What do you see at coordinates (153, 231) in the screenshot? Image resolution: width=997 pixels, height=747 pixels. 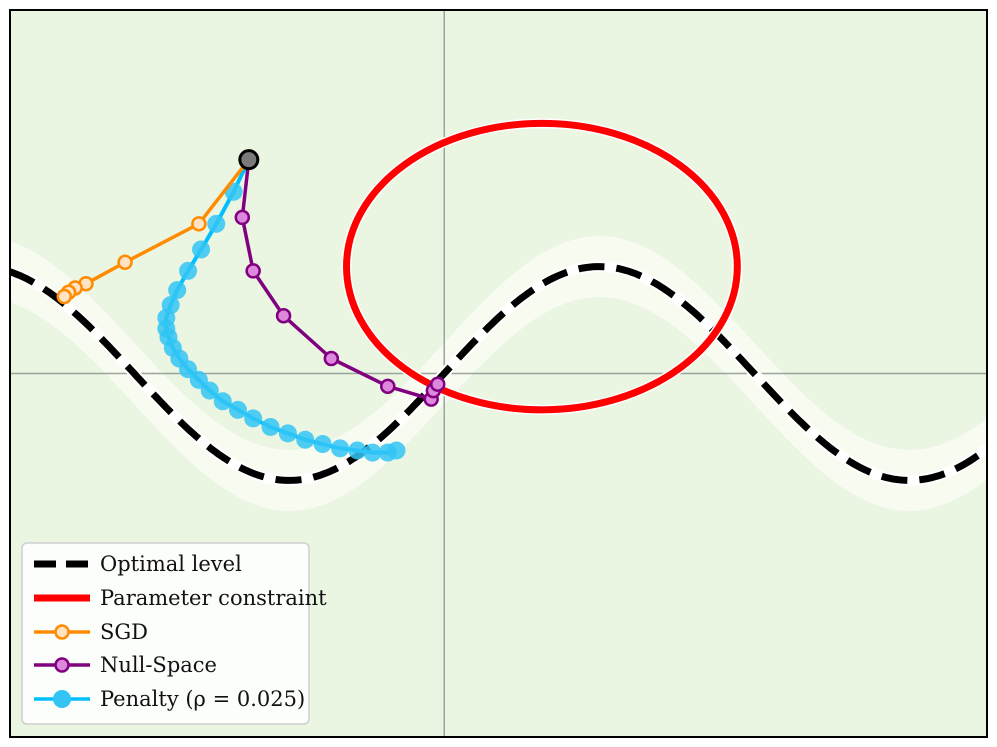 I see `series-sgd` at bounding box center [153, 231].